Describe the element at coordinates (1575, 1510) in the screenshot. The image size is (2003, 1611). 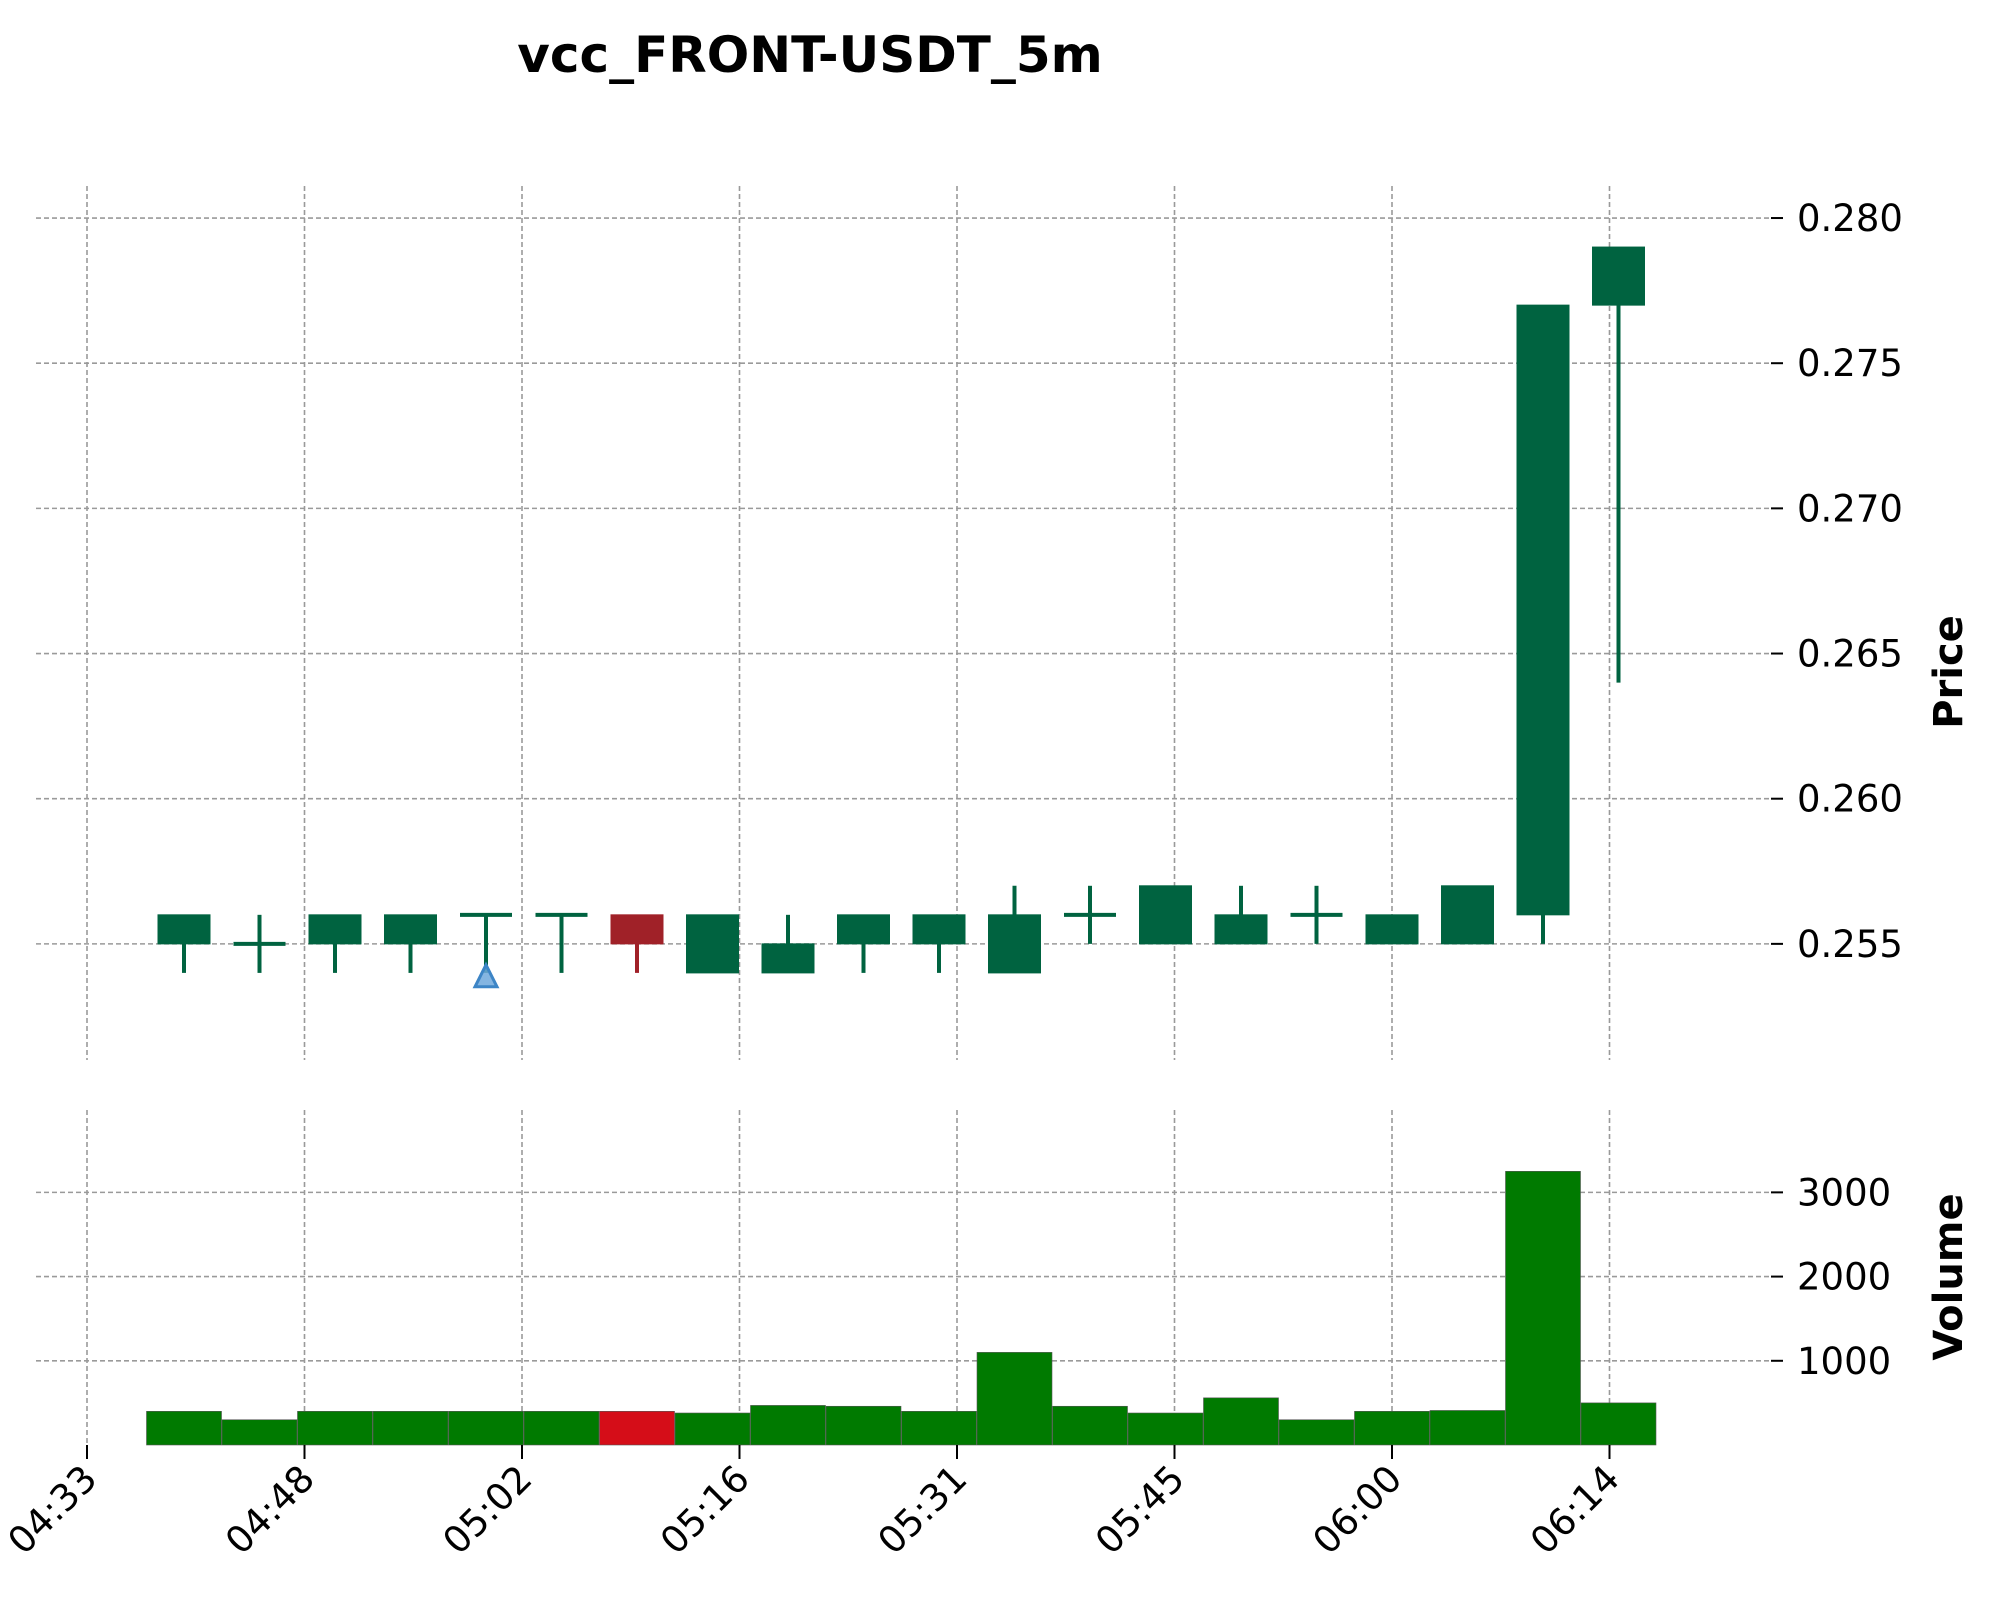
I see `x-tick-label: 06:14` at that location.